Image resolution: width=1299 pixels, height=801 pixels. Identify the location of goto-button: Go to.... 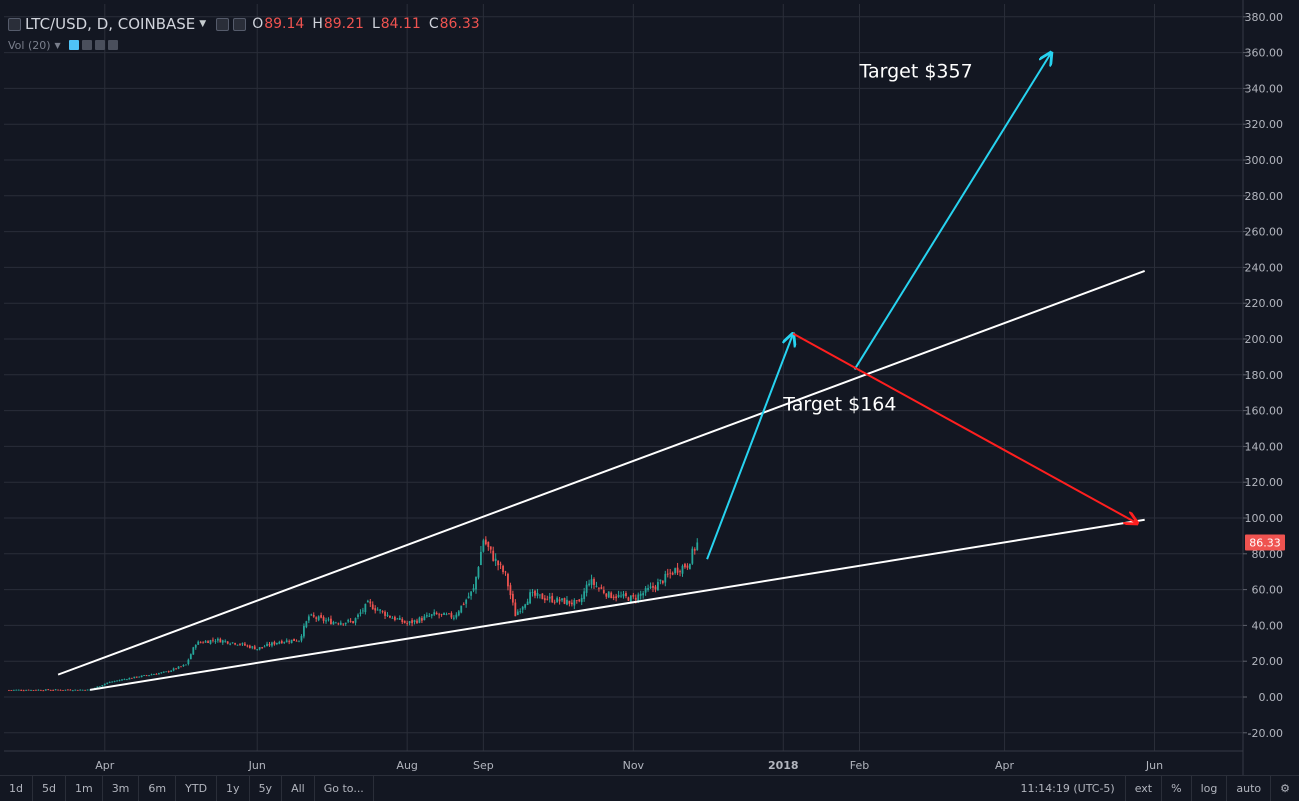
(344, 788).